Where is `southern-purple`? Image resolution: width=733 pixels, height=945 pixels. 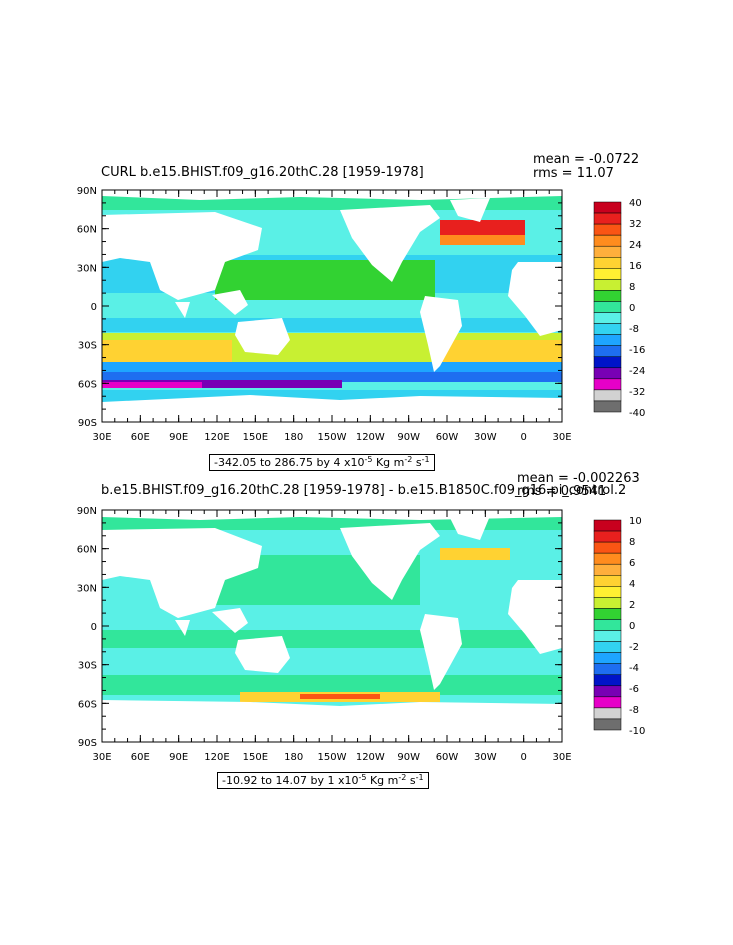 southern-purple is located at coordinates (222, 384).